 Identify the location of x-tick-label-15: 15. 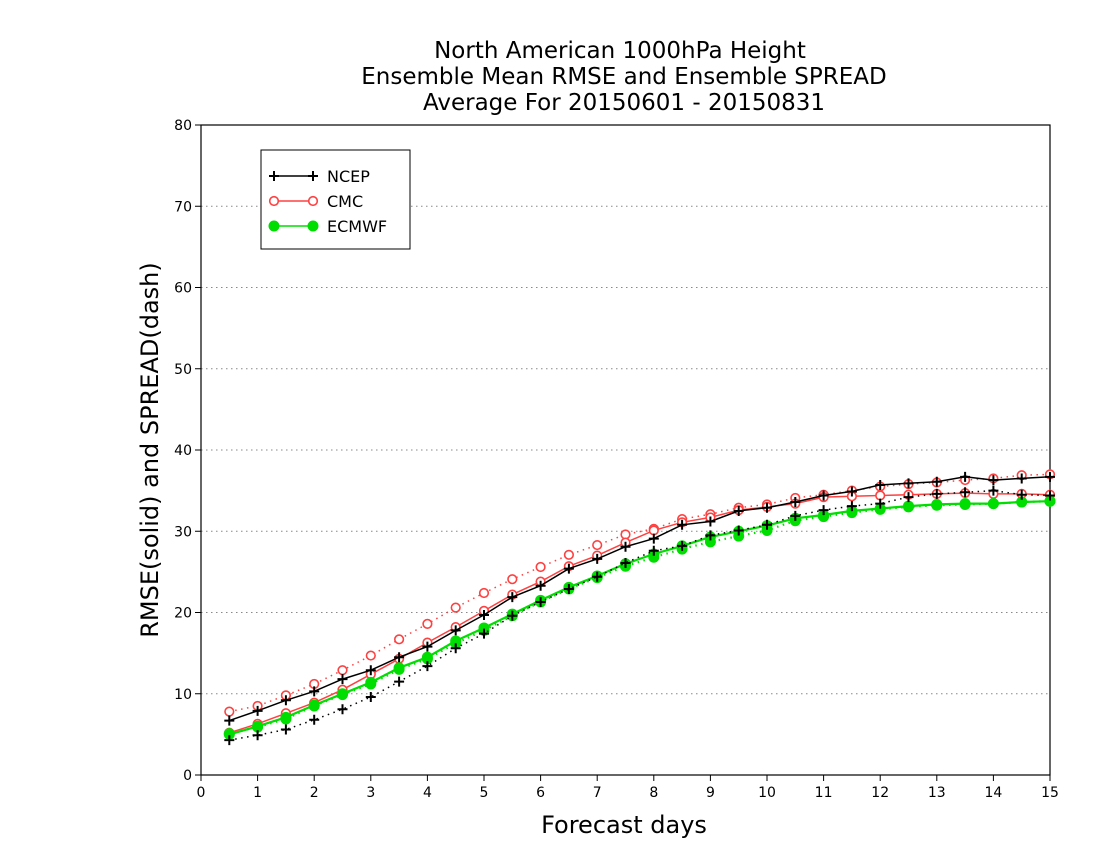
(1050, 793).